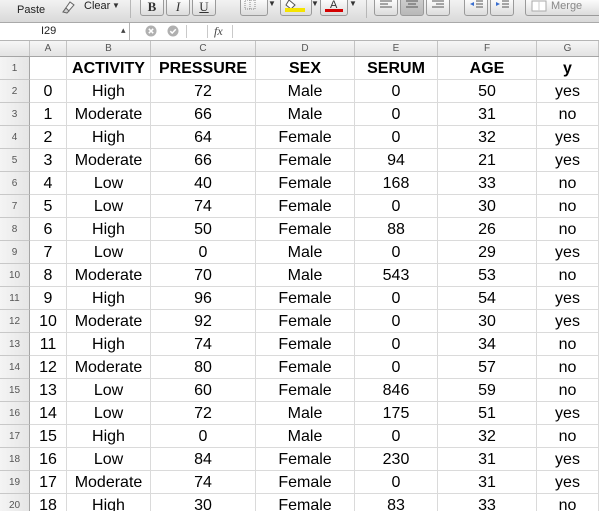 This screenshot has width=599, height=511. What do you see at coordinates (15, 413) in the screenshot?
I see `row-header: 16` at bounding box center [15, 413].